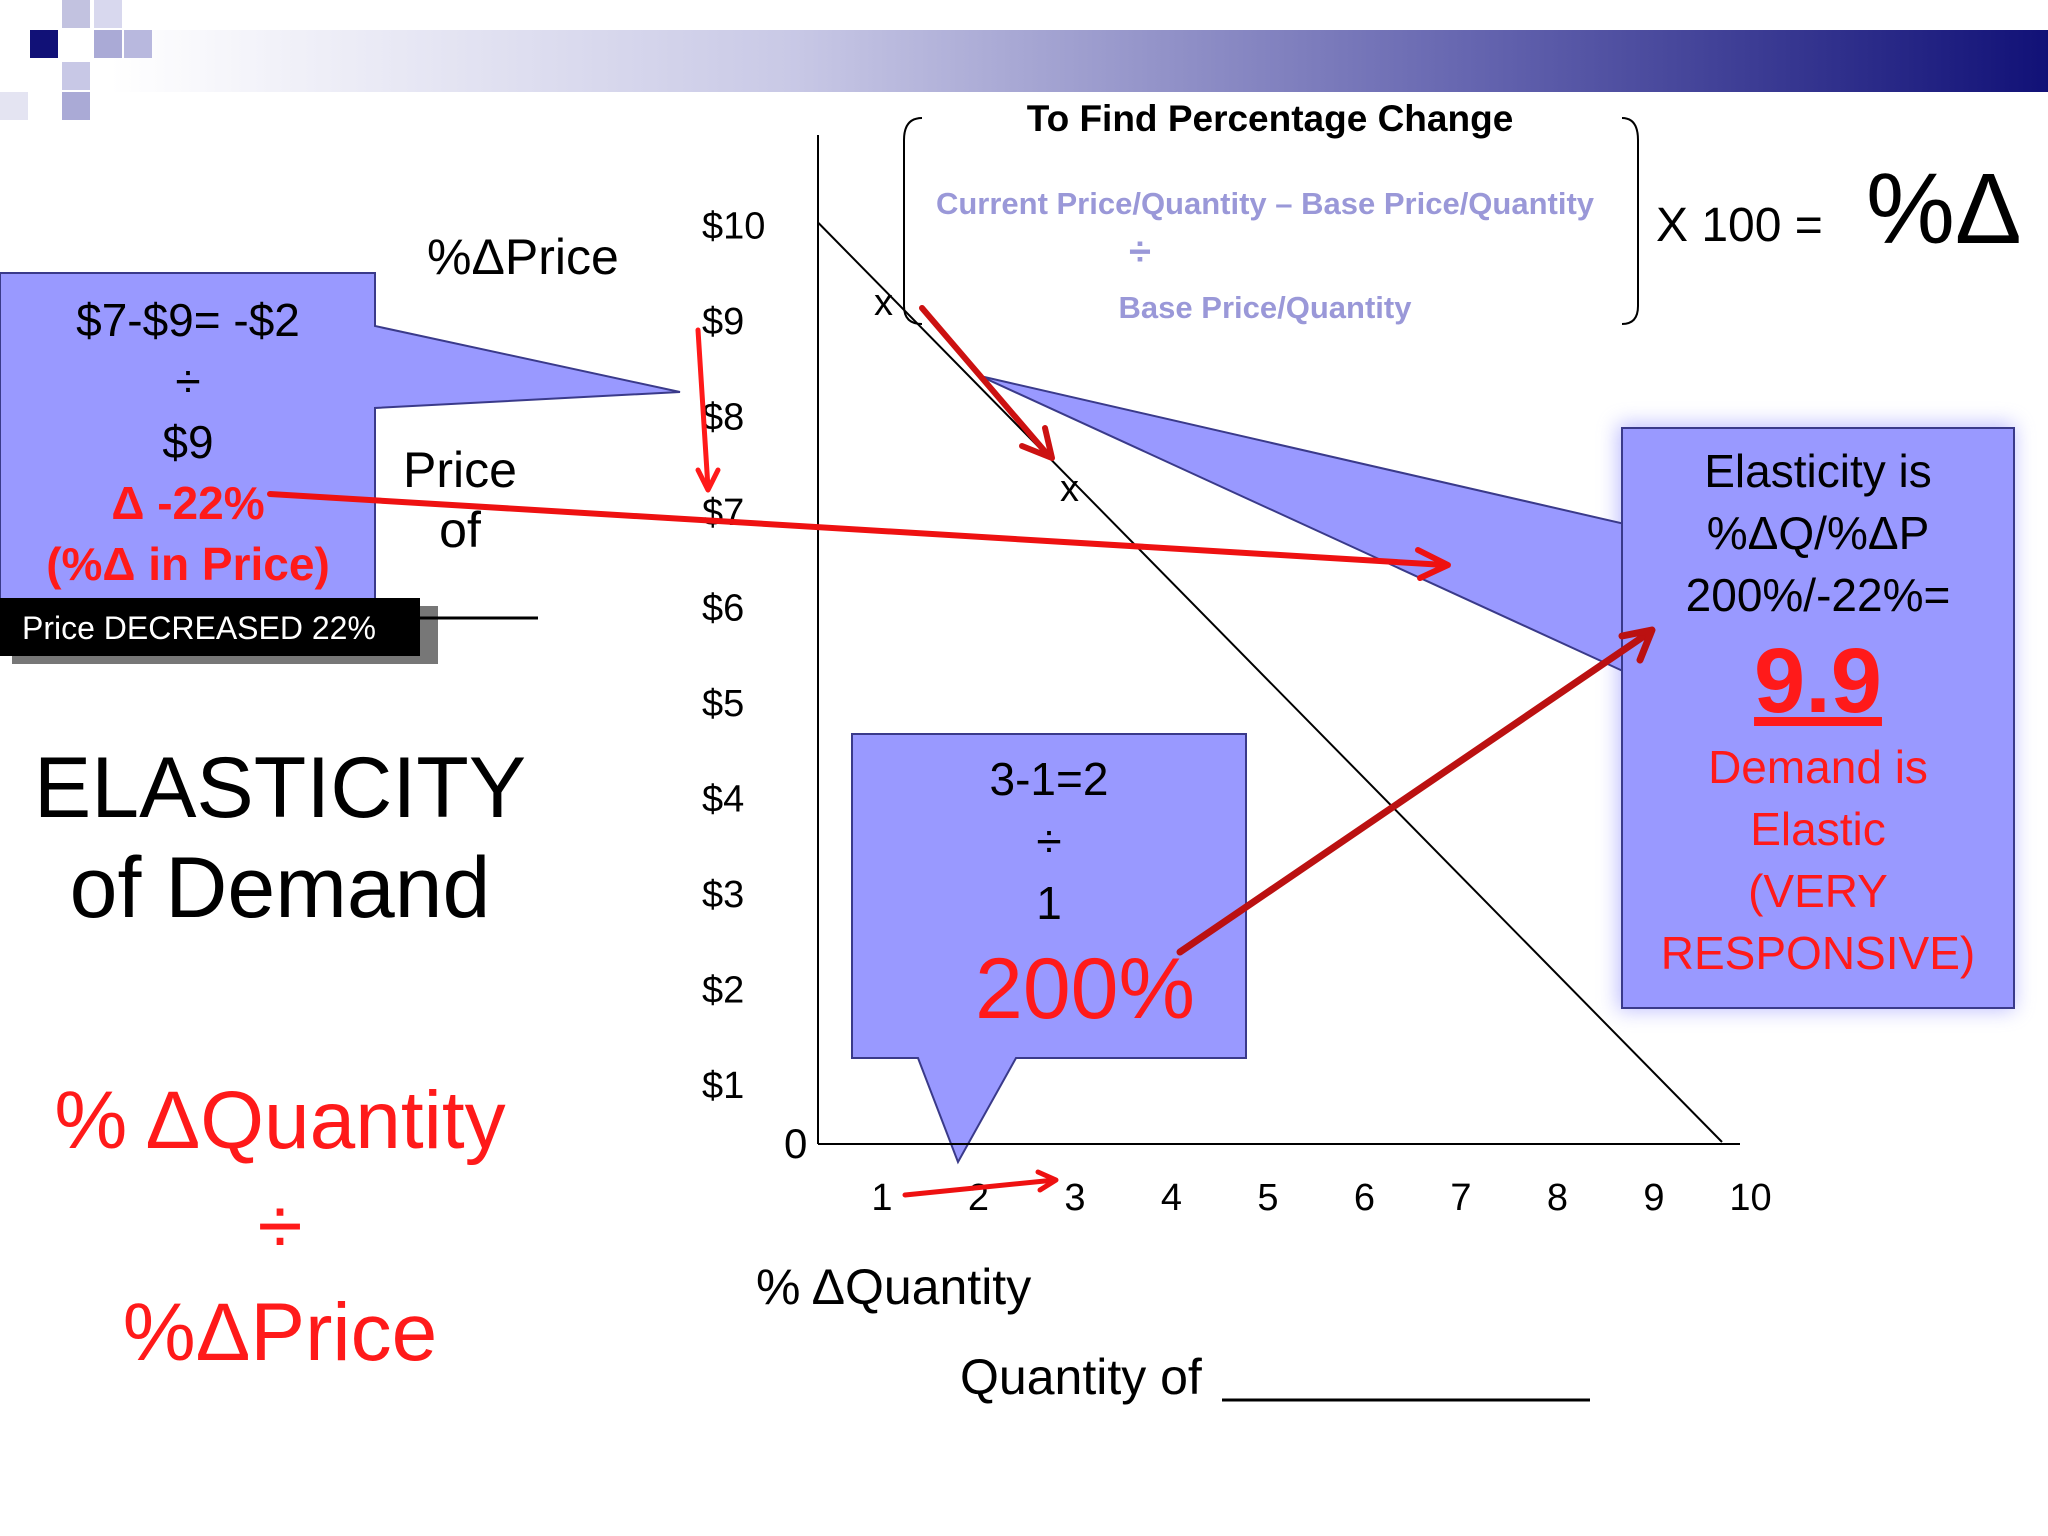 Image resolution: width=2048 pixels, height=1536 pixels. I want to click on percent-change-heading: To Find Percentage Change, so click(1270, 118).